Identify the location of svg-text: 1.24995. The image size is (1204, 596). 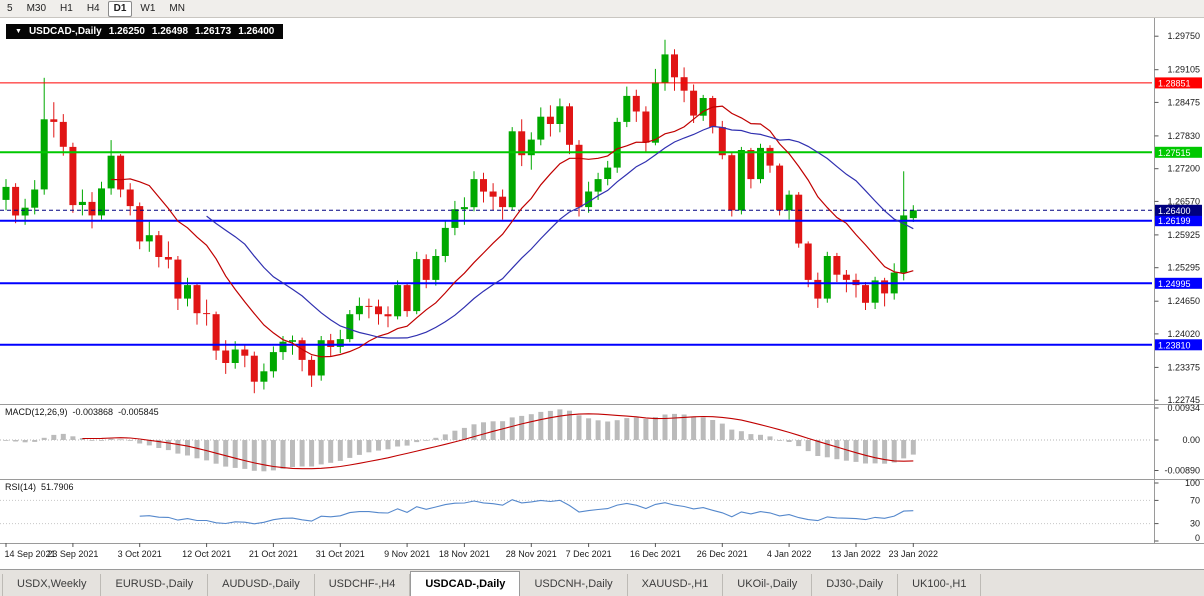
(1174, 284).